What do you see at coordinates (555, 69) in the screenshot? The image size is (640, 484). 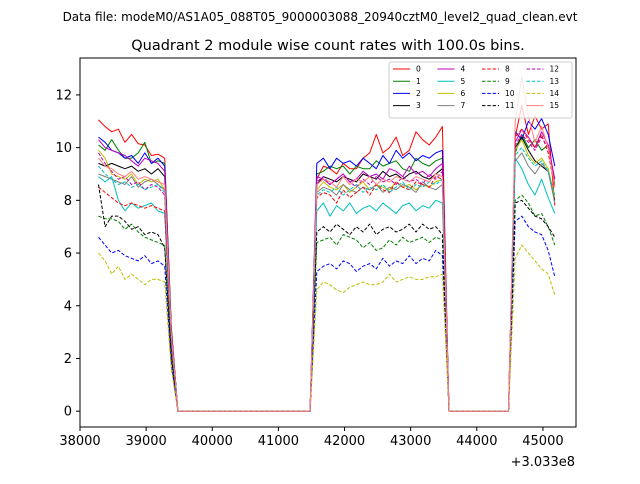 I see `legend-label-12: 12` at bounding box center [555, 69].